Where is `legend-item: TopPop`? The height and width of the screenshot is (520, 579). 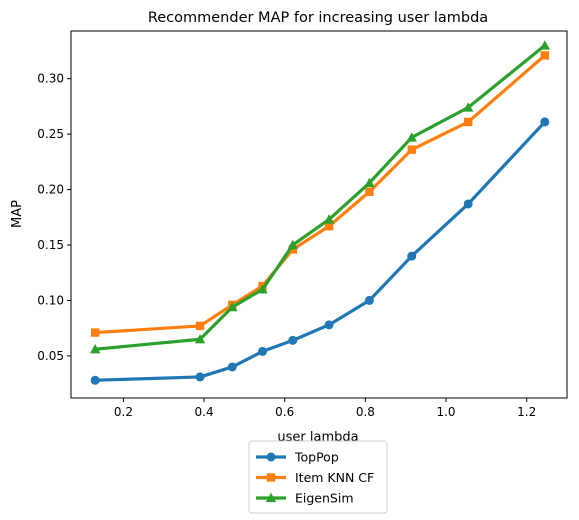
legend-item: TopPop is located at coordinates (297, 457).